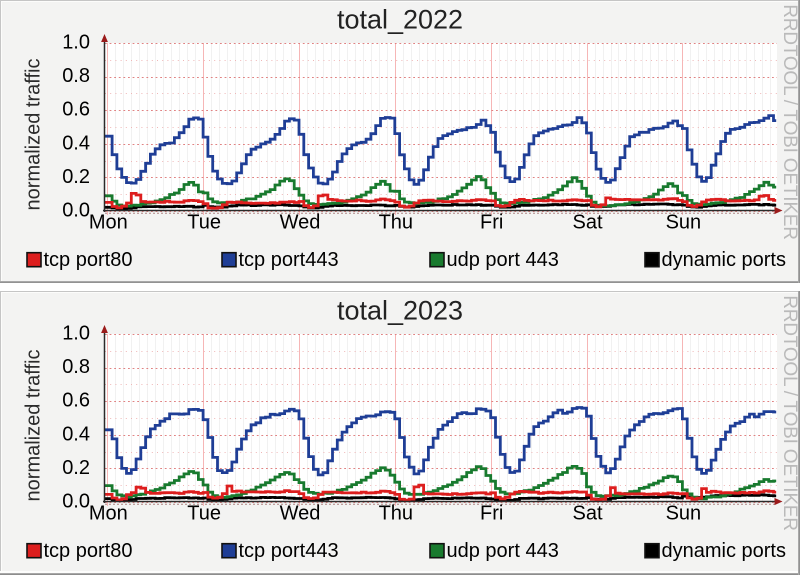 This screenshot has height=575, width=800. Describe the element at coordinates (400, 20) in the screenshot. I see `svg-text: total_2022` at that location.